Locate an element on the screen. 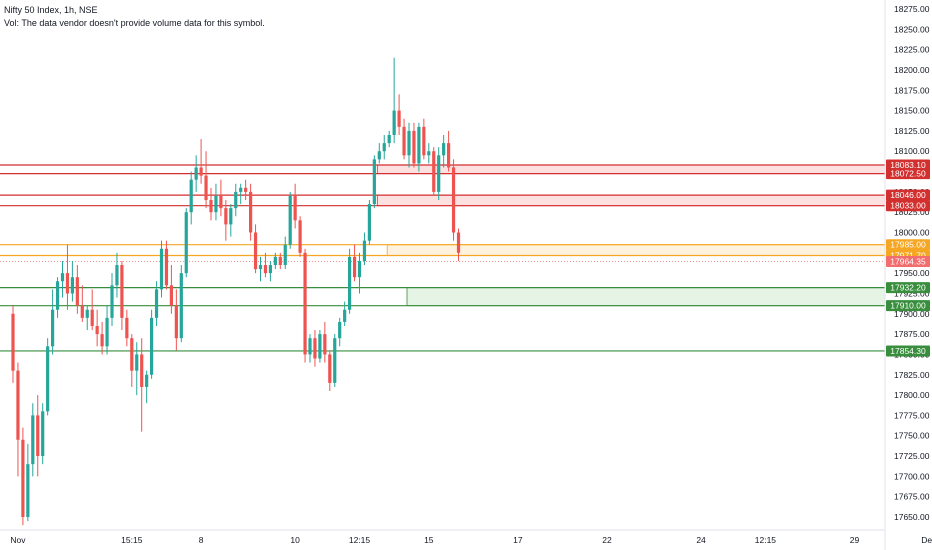  x-tick-label: Dec is located at coordinates (926, 540).